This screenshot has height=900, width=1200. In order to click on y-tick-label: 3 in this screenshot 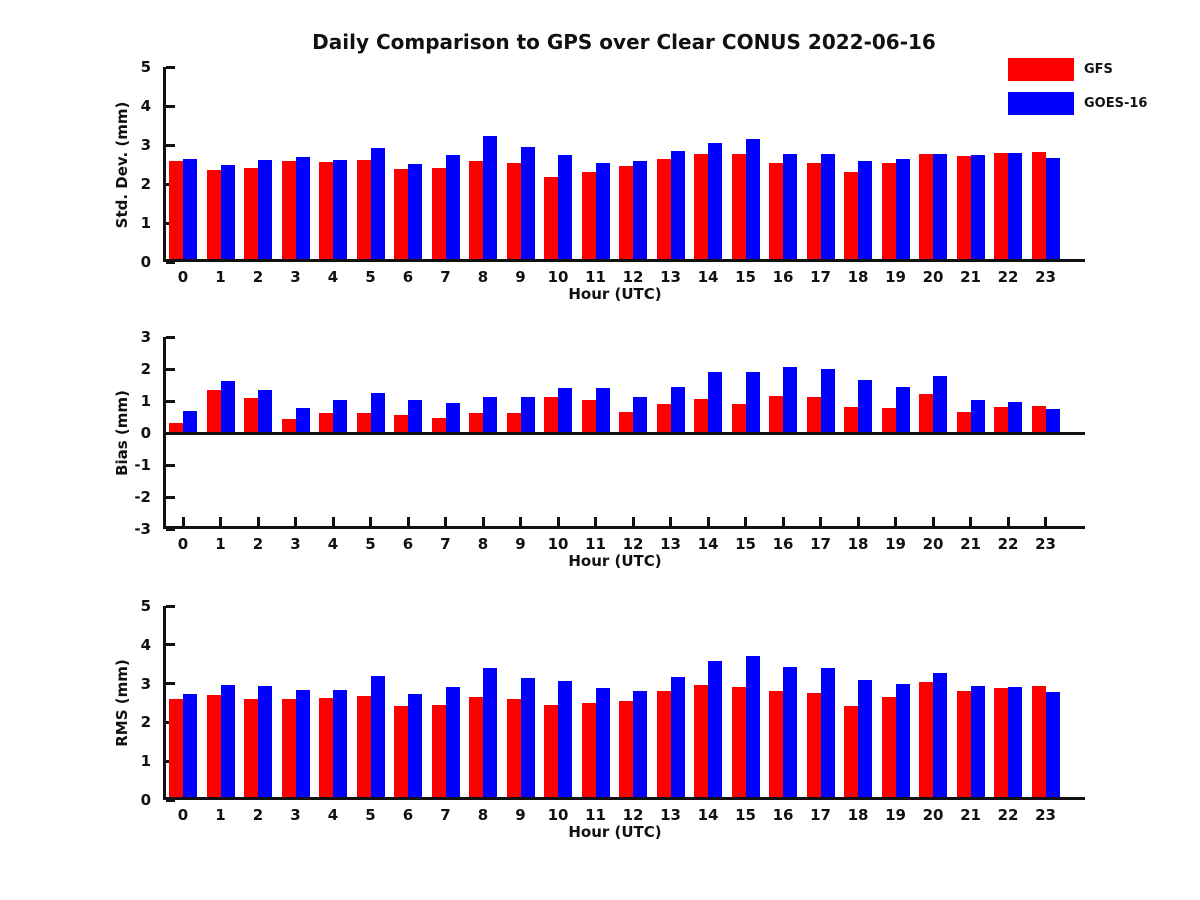, I will do `click(145, 337)`.